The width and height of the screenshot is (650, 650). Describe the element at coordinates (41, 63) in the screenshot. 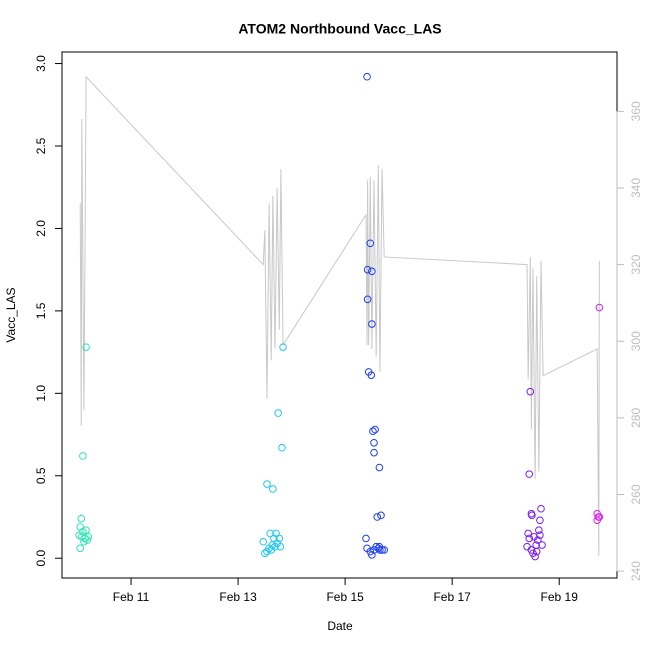

I see `y-tick-label: 3.0` at that location.